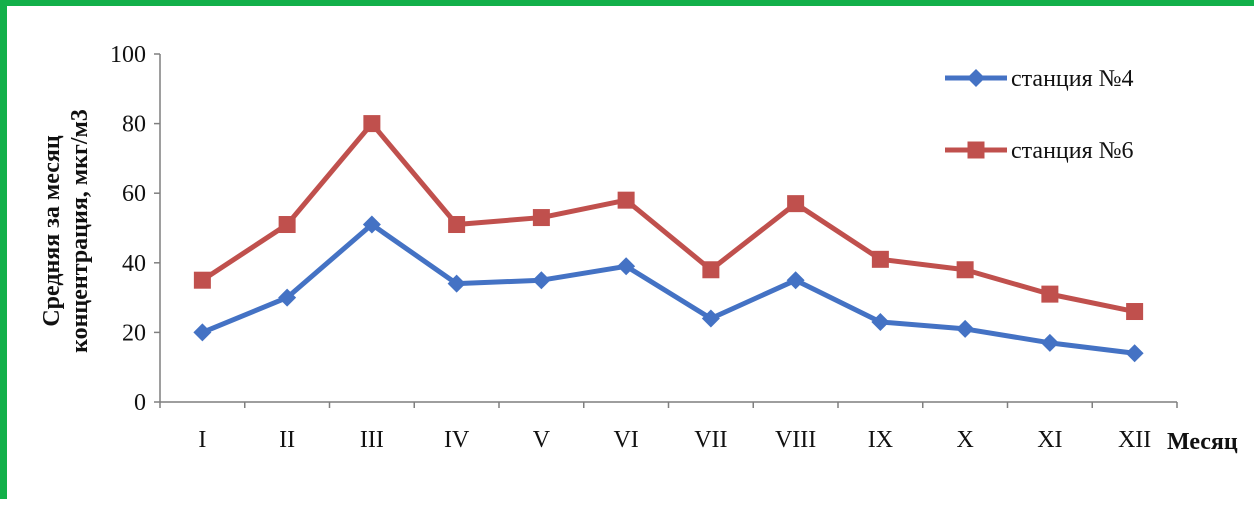  What do you see at coordinates (134, 125) in the screenshot?
I see `y-tick-label: 80` at bounding box center [134, 125].